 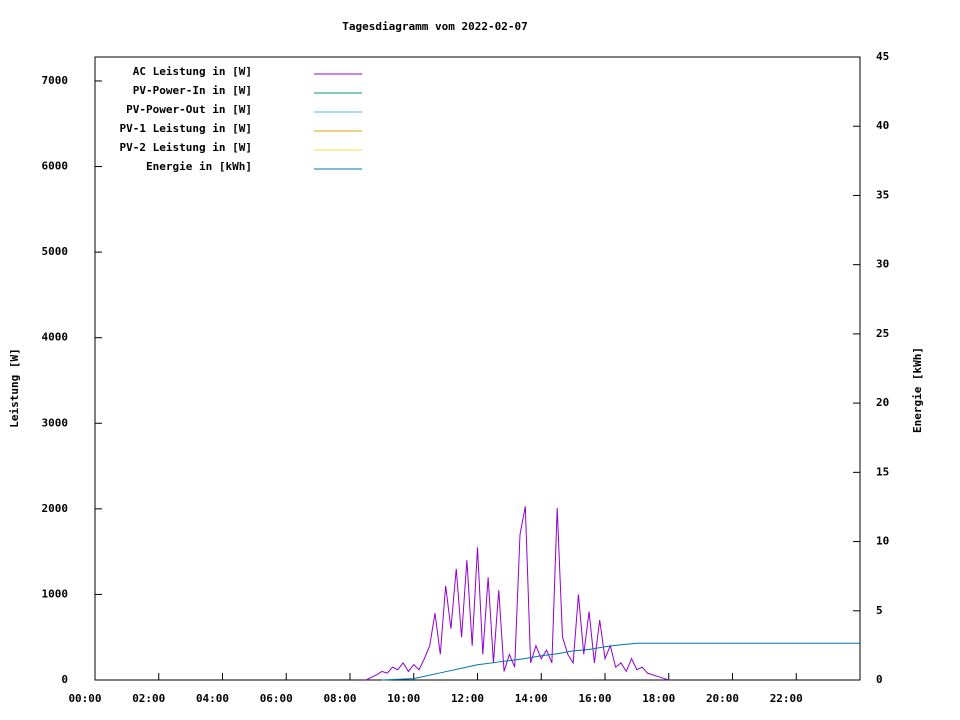 What do you see at coordinates (186, 147) in the screenshot?
I see `legend-label: PV-2 Leistung in [W]` at bounding box center [186, 147].